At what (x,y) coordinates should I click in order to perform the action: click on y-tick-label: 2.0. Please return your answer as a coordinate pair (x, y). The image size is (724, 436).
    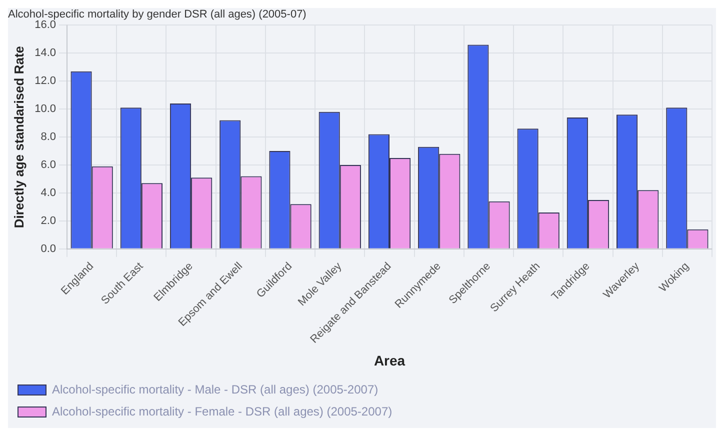
    Looking at the image, I should click on (48, 220).